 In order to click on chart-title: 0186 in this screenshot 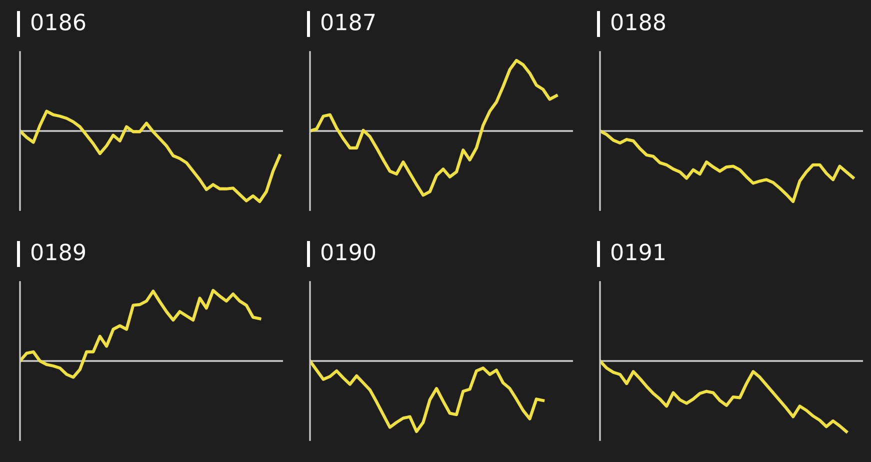, I will do `click(58, 22)`.